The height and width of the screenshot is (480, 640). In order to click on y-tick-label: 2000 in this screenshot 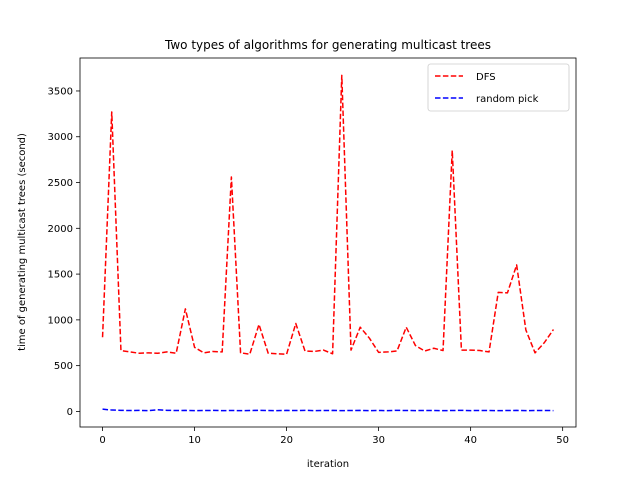, I will do `click(60, 229)`.